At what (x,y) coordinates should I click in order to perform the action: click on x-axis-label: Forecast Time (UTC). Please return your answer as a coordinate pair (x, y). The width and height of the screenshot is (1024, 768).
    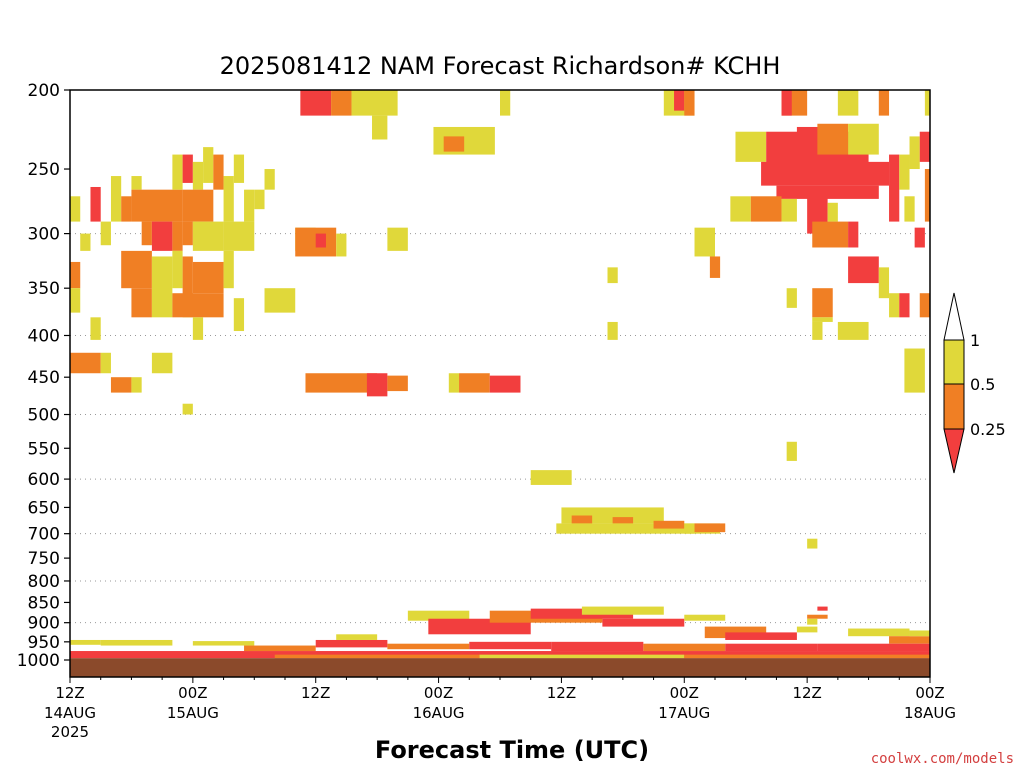
    Looking at the image, I should click on (512, 750).